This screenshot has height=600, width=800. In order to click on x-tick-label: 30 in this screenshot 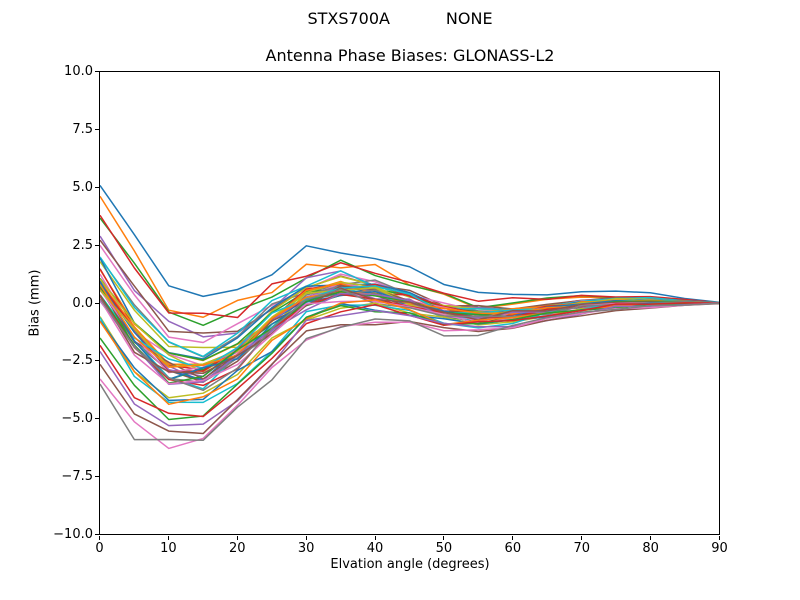, I will do `click(306, 548)`.